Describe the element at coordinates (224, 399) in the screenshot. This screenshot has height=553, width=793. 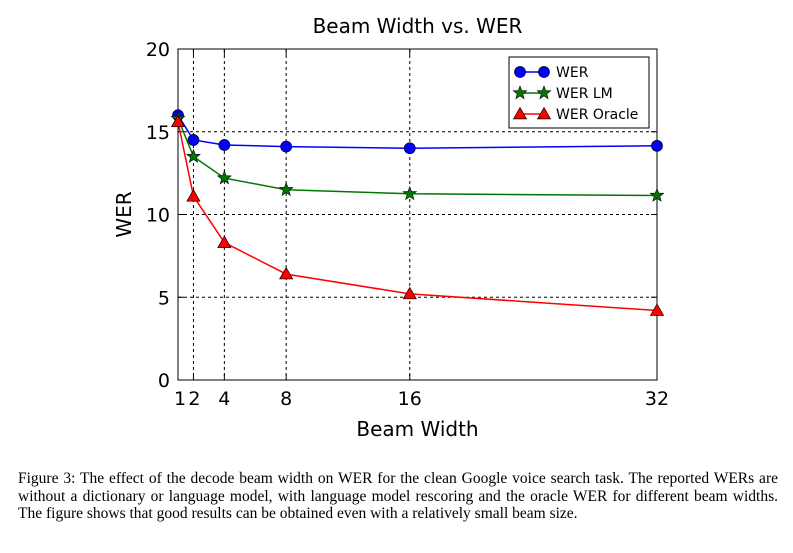
I see `x-tick-label: 4` at that location.